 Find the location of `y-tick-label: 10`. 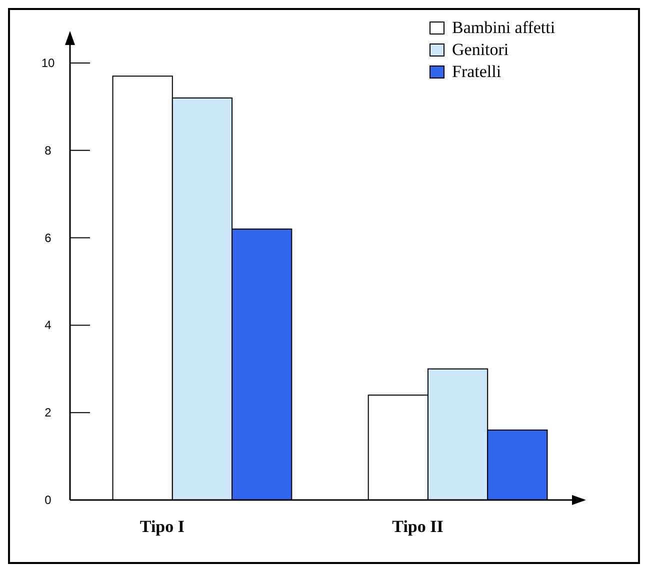

y-tick-label: 10 is located at coordinates (48, 63).